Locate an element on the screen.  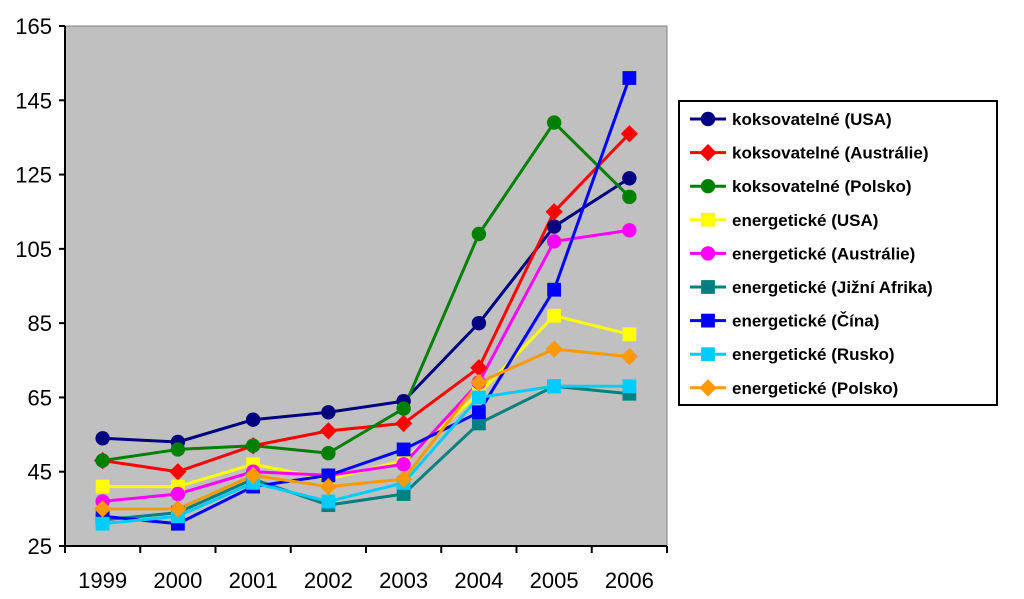
y-tick-label: 125 is located at coordinates (33, 175).